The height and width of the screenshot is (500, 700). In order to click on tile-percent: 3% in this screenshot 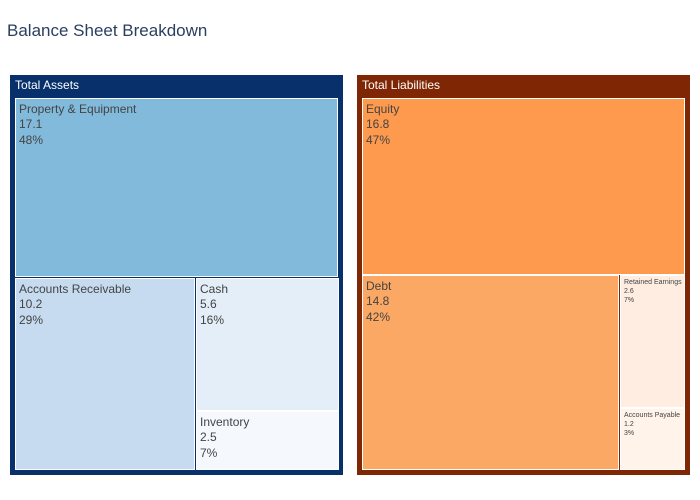, I will do `click(629, 433)`.